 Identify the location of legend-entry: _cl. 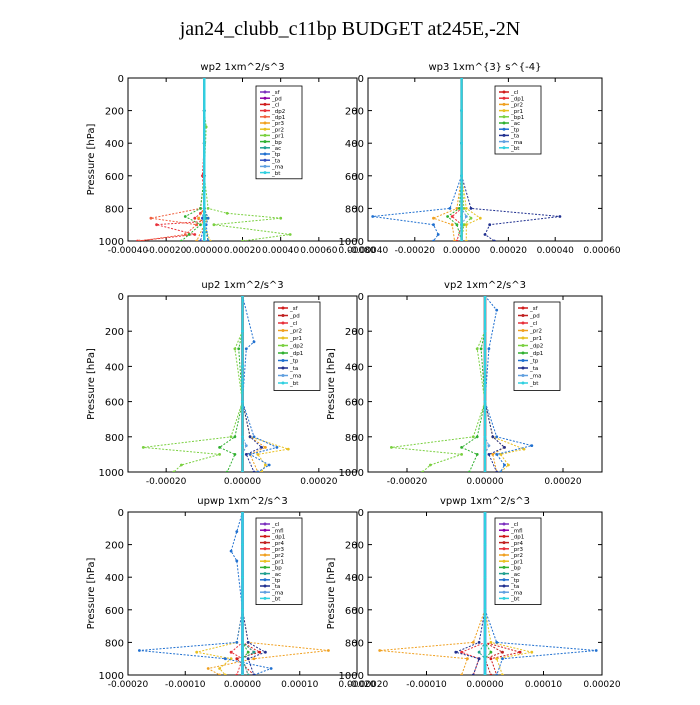
(293, 324).